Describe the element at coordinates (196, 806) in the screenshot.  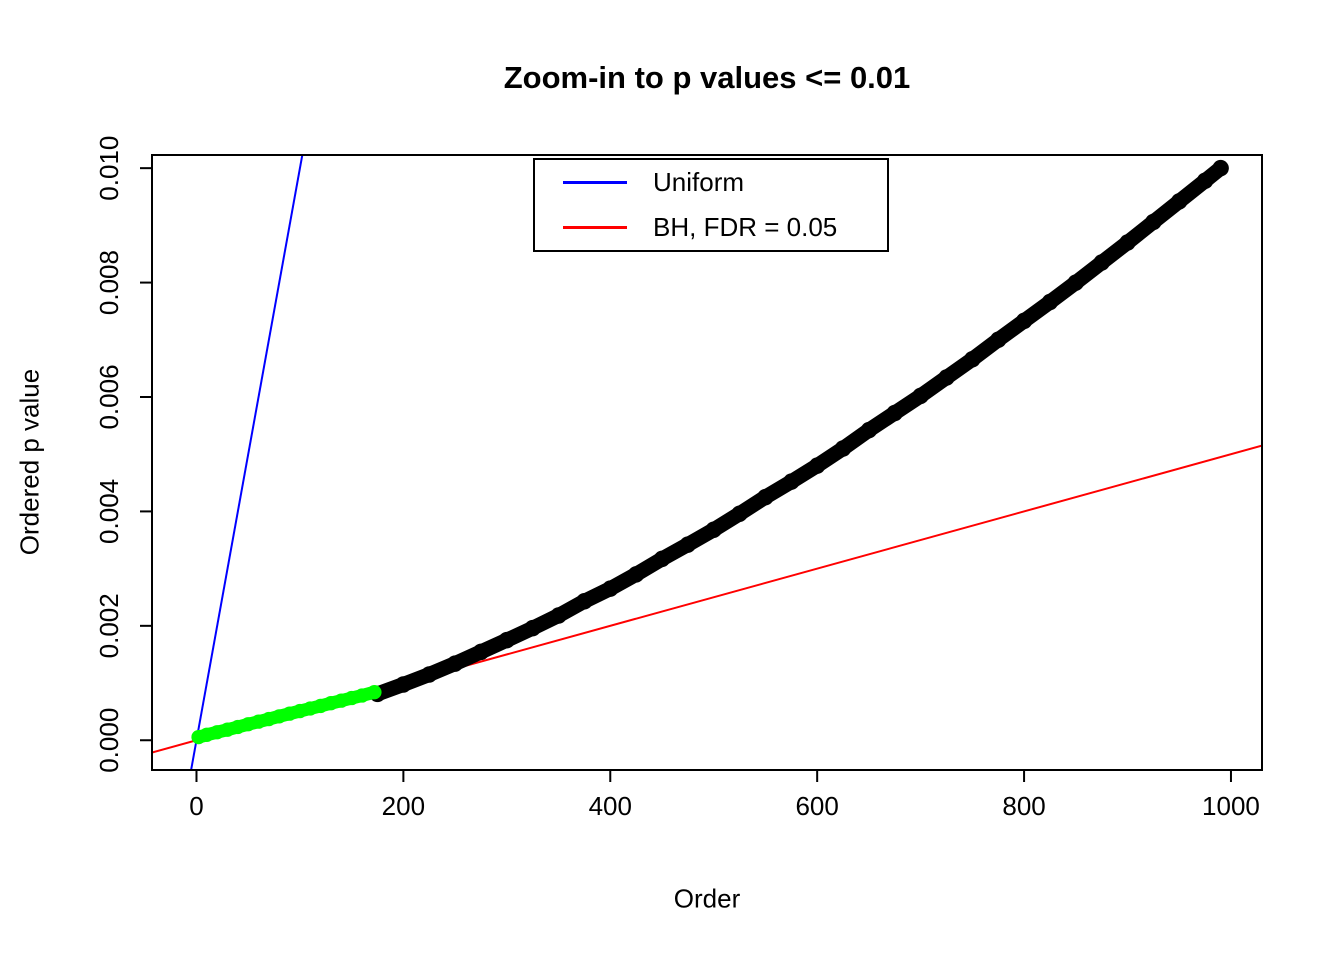
I see `x-tick-label: 0` at that location.